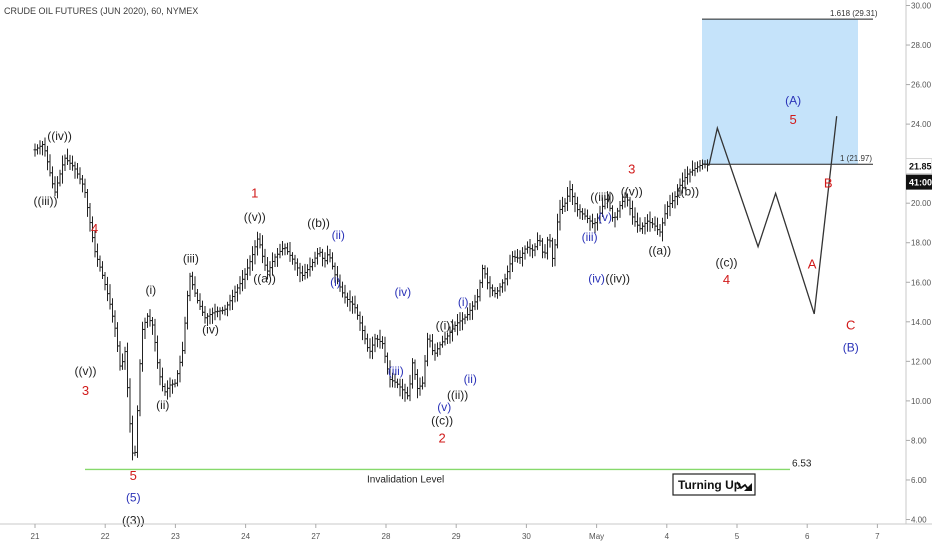 The height and width of the screenshot is (550, 932). I want to click on invalidation-label: Invalidation Level, so click(405, 479).